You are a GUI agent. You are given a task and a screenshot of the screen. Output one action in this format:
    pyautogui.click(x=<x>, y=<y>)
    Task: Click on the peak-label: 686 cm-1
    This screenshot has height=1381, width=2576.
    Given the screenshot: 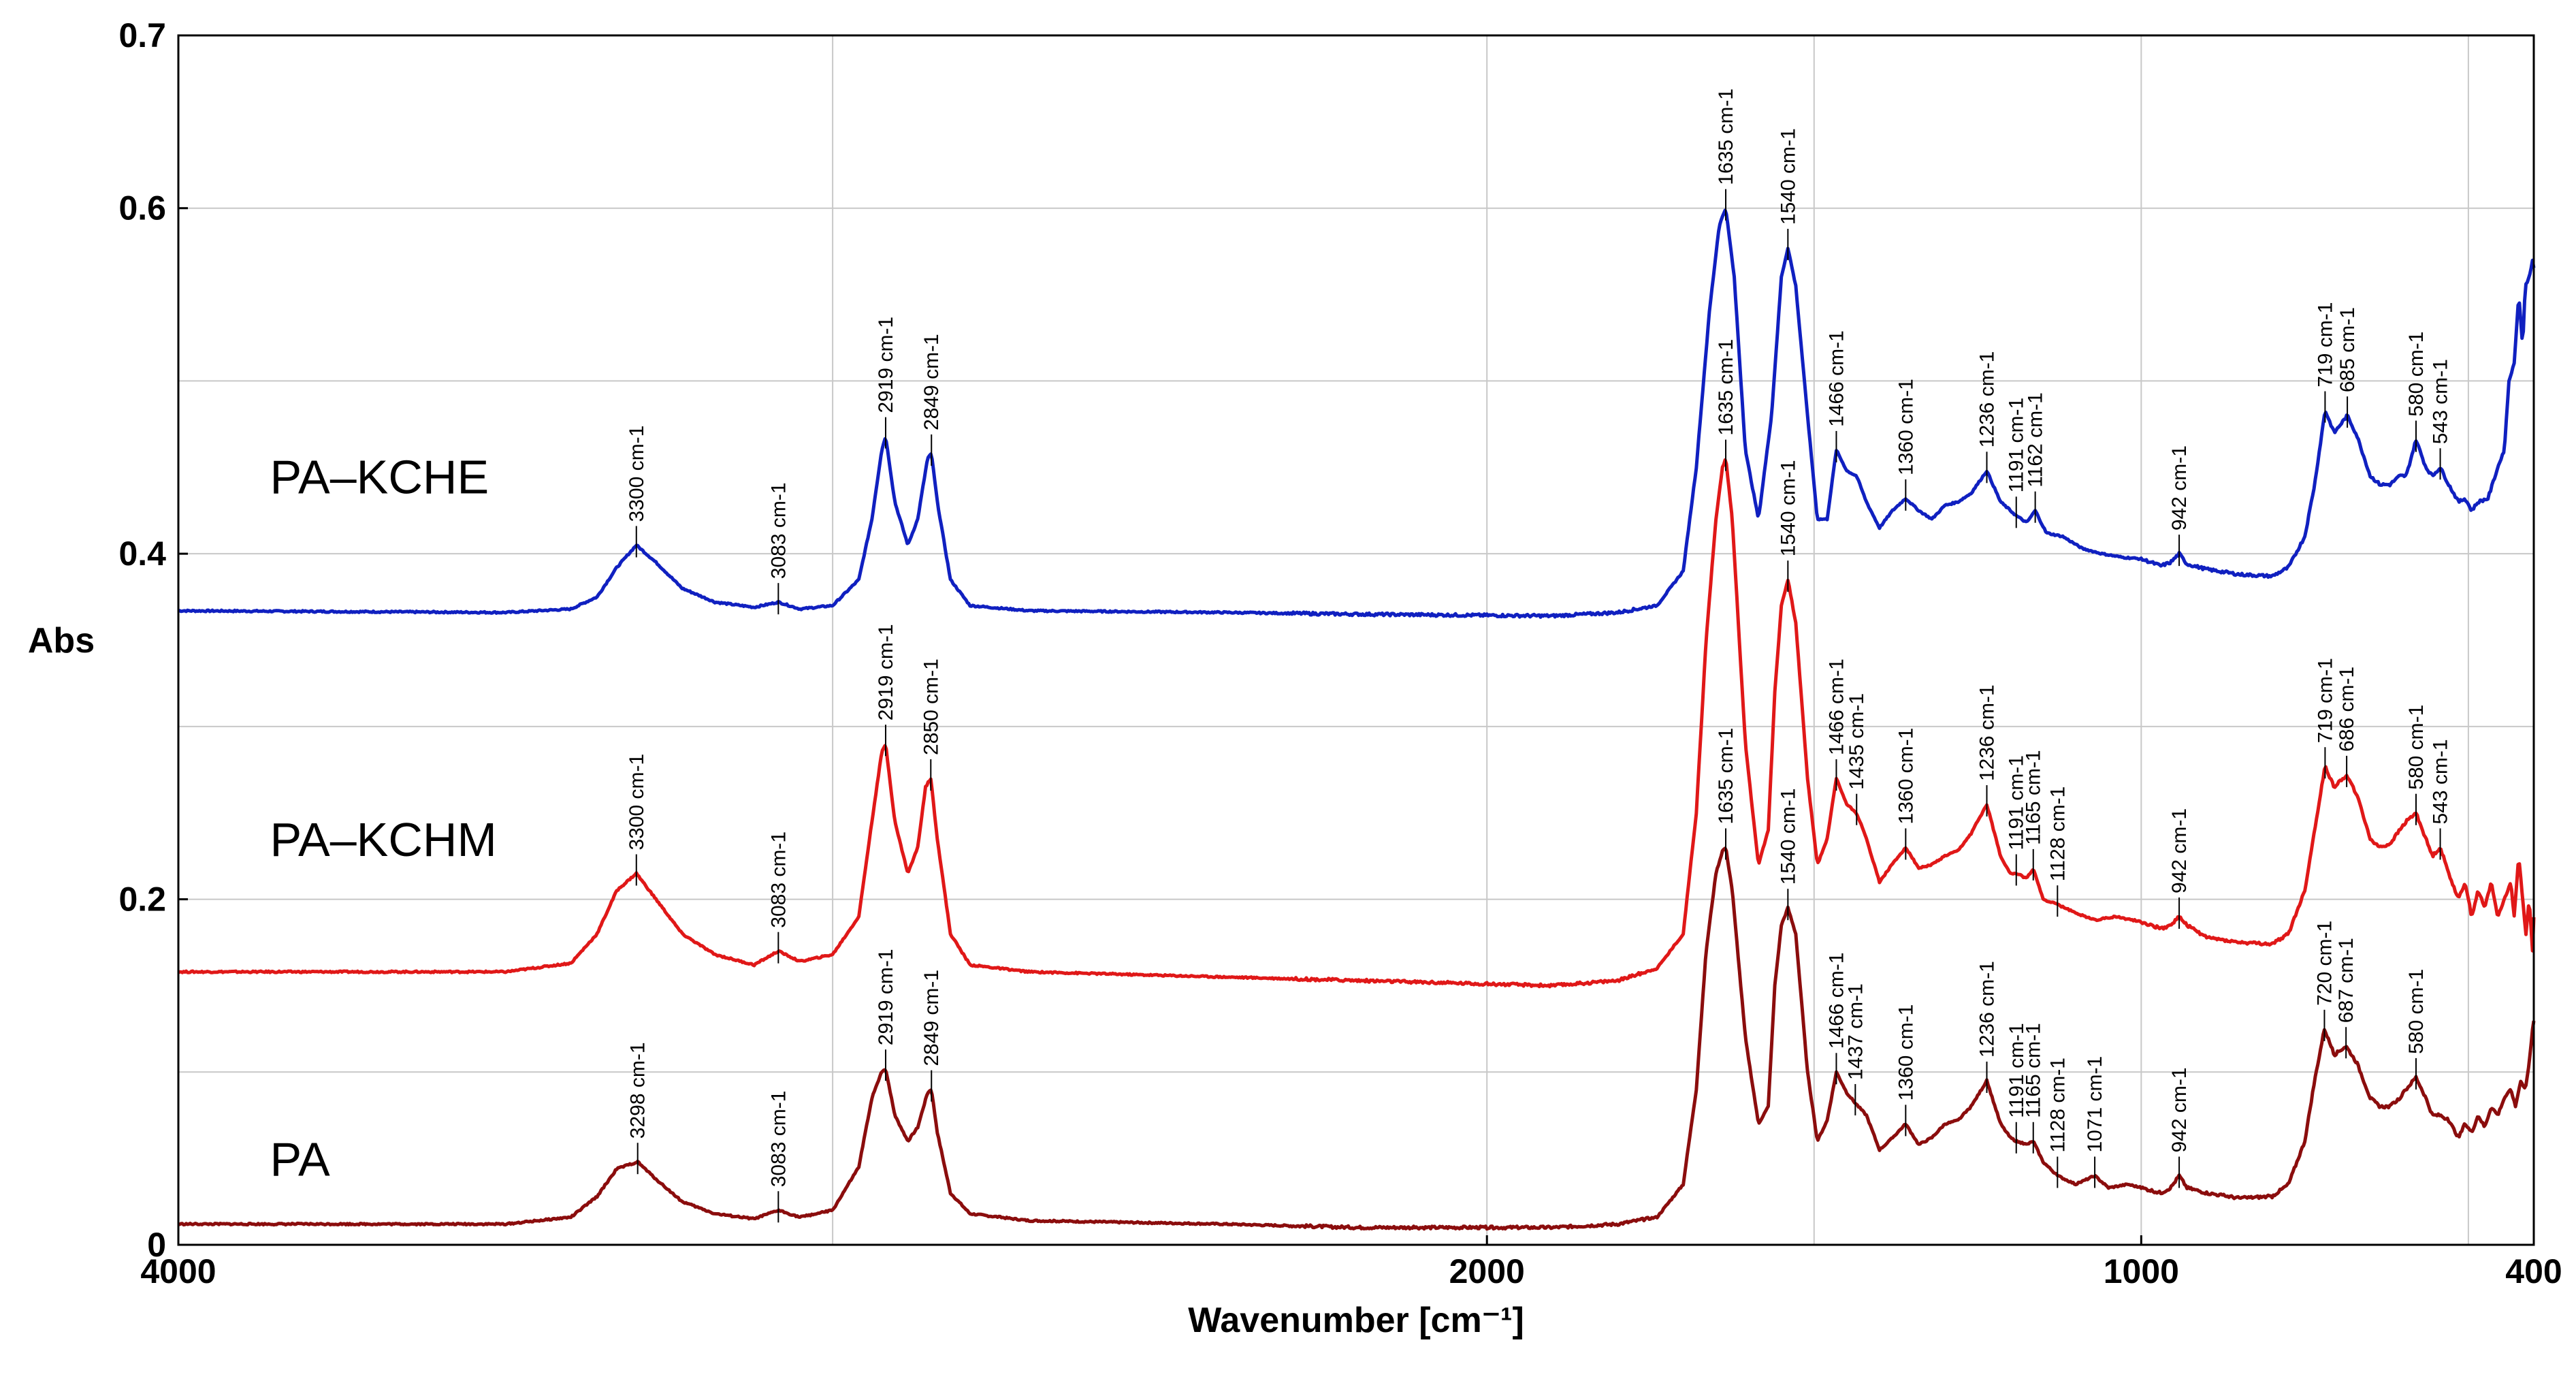 What is the action you would take?
    pyautogui.click(x=2347, y=709)
    